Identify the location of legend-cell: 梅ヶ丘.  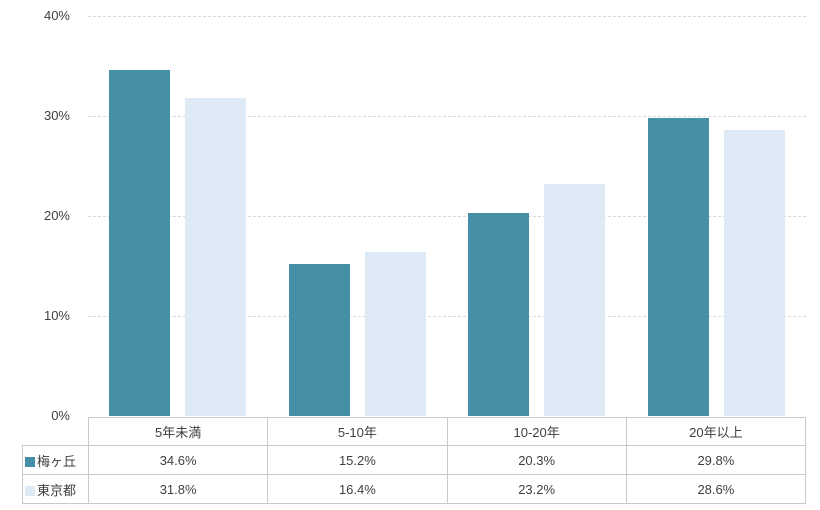
(55, 460).